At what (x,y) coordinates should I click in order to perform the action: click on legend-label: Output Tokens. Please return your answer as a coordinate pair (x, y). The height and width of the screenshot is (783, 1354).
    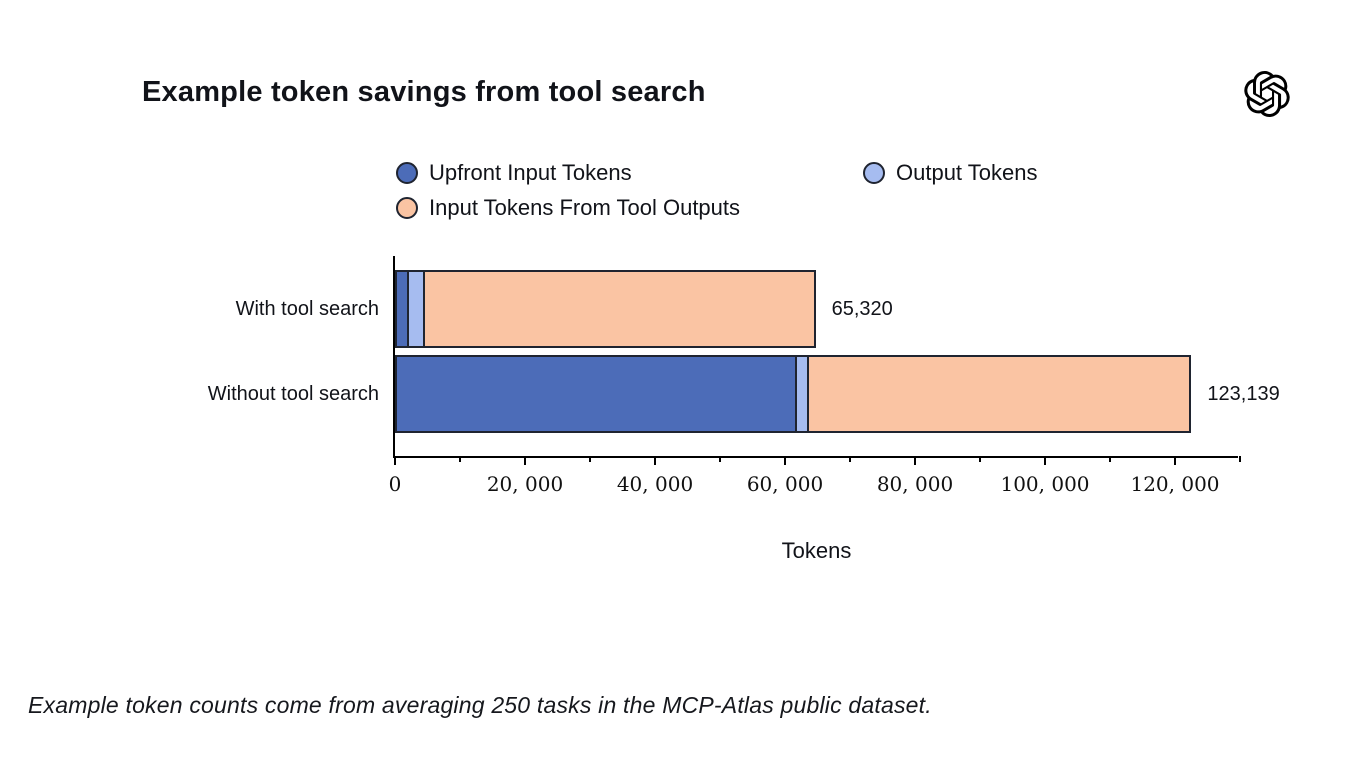
    Looking at the image, I should click on (967, 172).